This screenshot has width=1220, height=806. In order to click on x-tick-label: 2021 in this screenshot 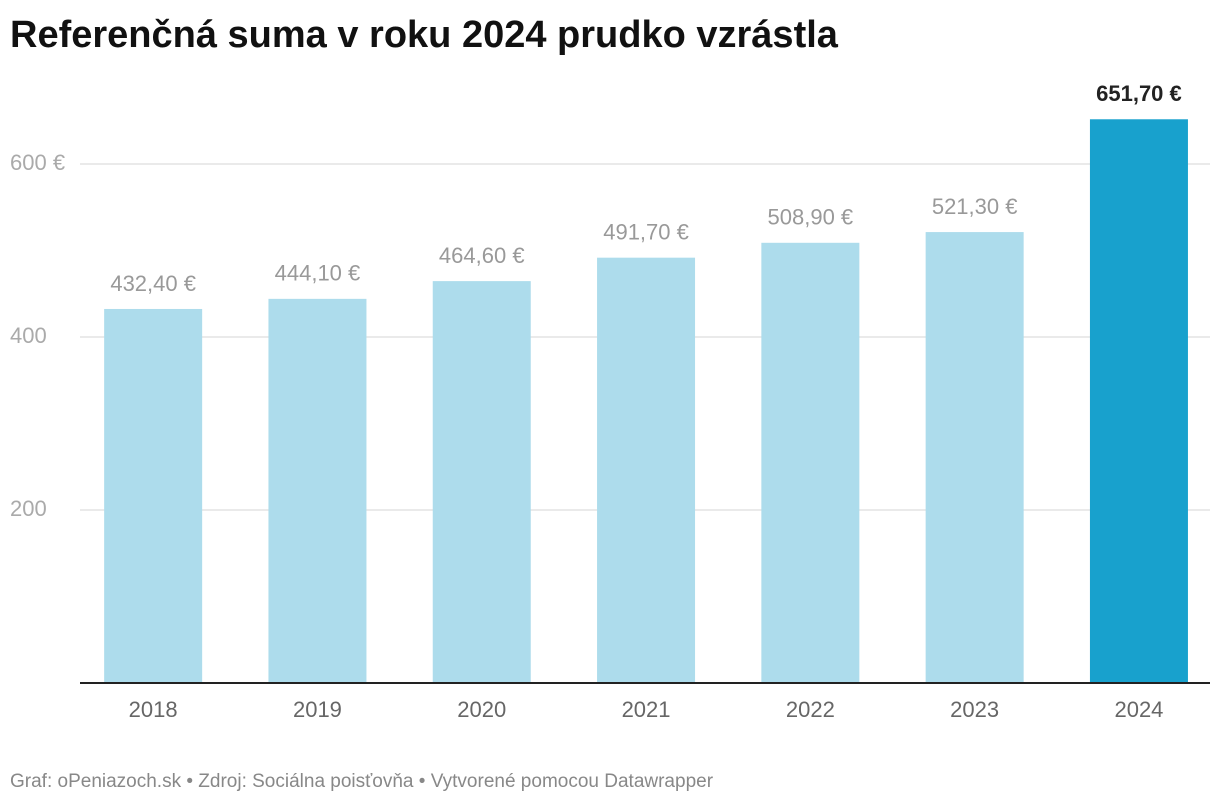, I will do `click(646, 709)`.